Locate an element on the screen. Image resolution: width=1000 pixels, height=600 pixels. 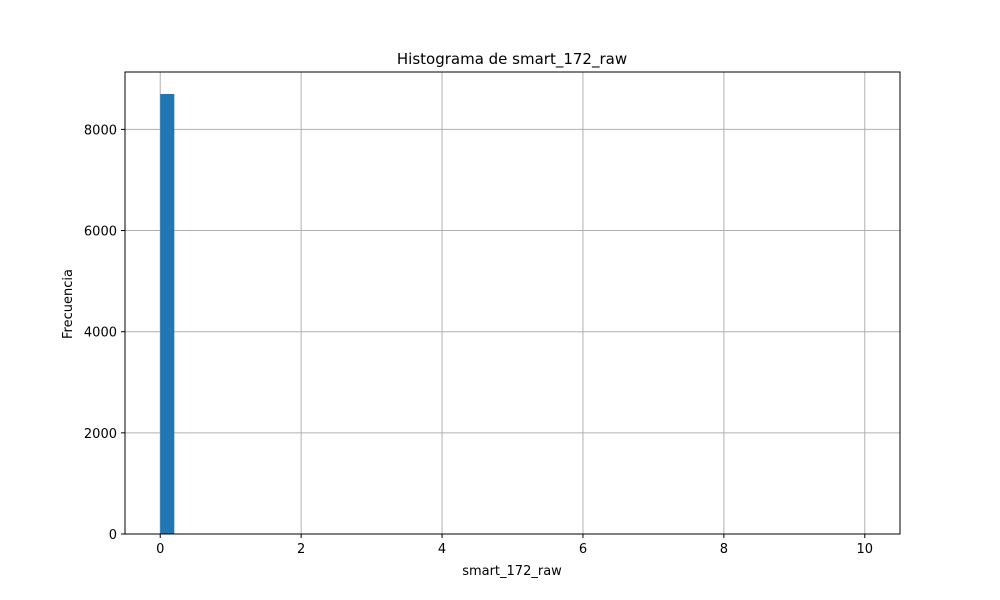
histogram-bar is located at coordinates (167, 314).